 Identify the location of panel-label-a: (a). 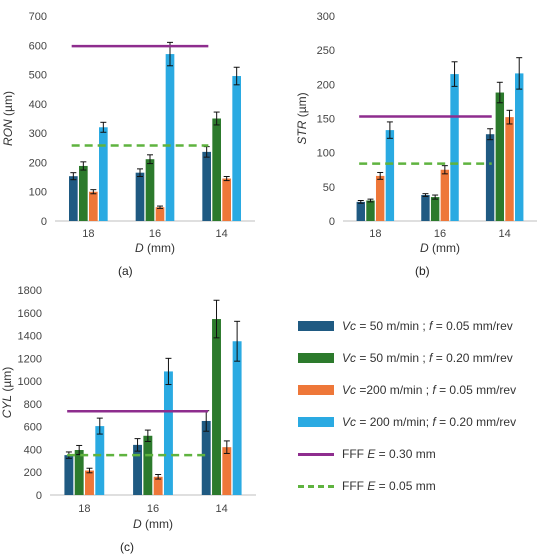
(125, 271).